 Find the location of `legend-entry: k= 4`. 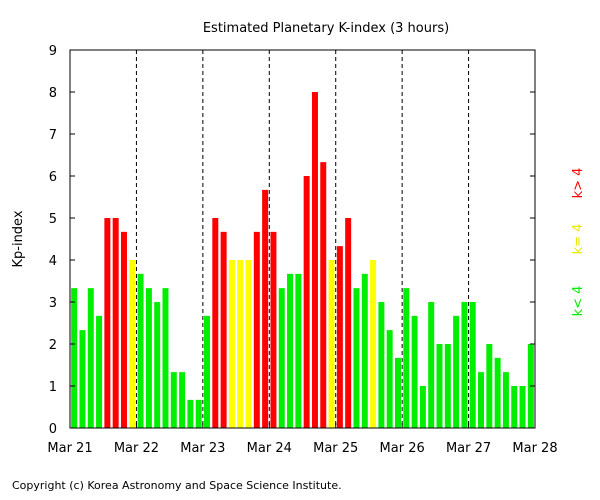

legend-entry: k= 4 is located at coordinates (578, 239).